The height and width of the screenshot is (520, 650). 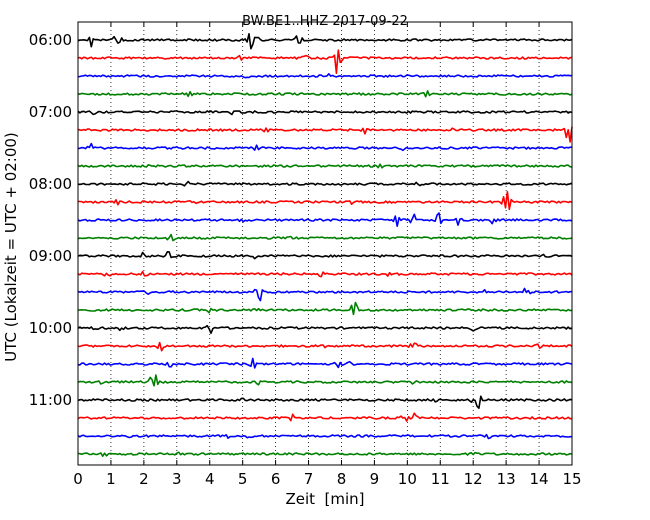 I want to click on trace-line-11:00, so click(x=325, y=402).